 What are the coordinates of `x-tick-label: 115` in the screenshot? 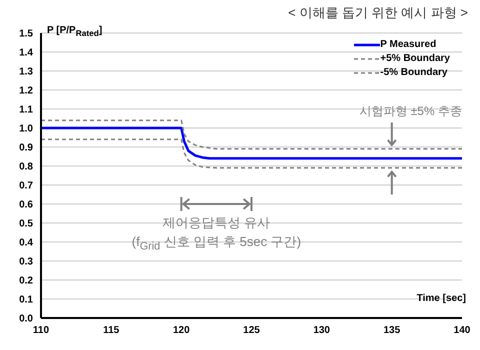 It's located at (111, 330).